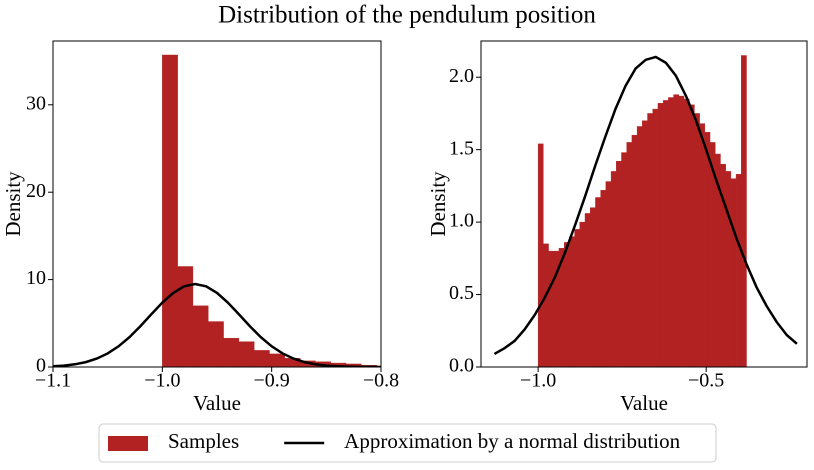  I want to click on legend-label: Approximation by a normal distribution, so click(512, 441).